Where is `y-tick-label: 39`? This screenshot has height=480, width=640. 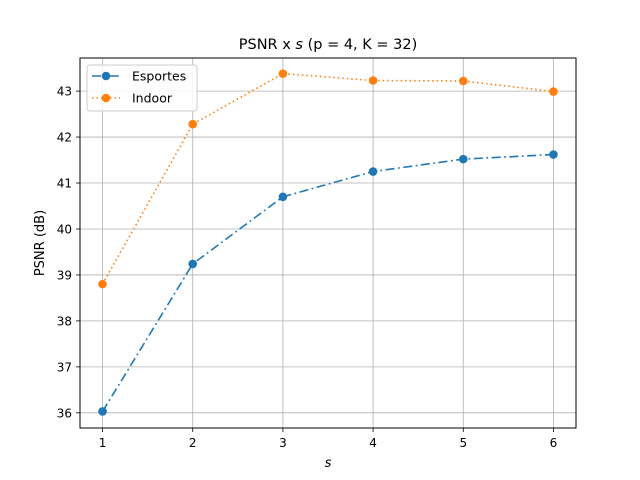 y-tick-label: 39 is located at coordinates (64, 275).